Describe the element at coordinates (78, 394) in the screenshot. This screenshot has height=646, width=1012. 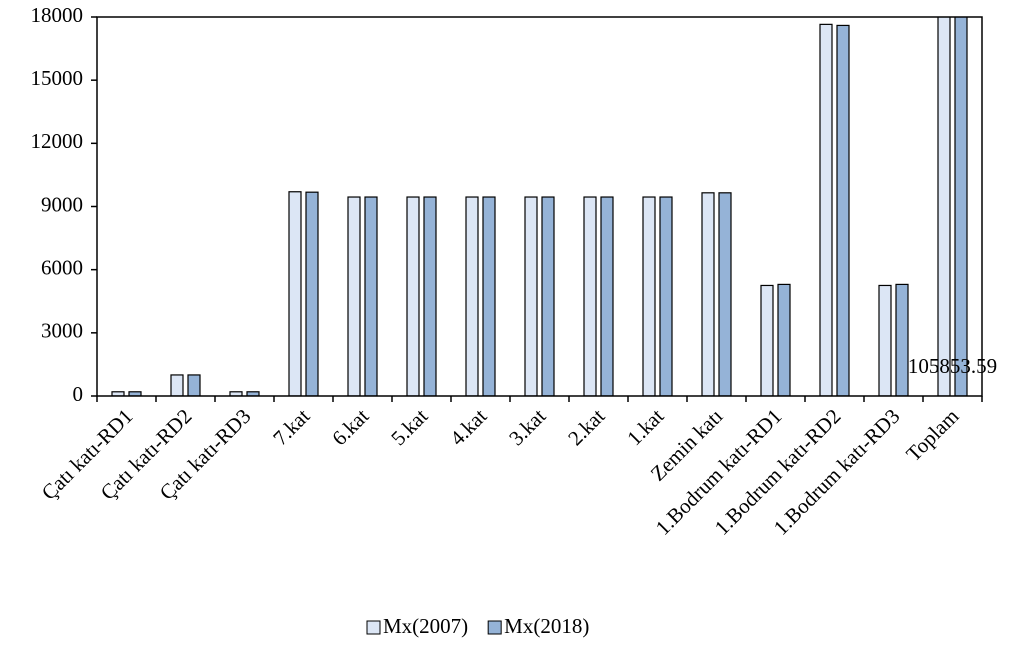
I see `y-tick-label: 0` at that location.